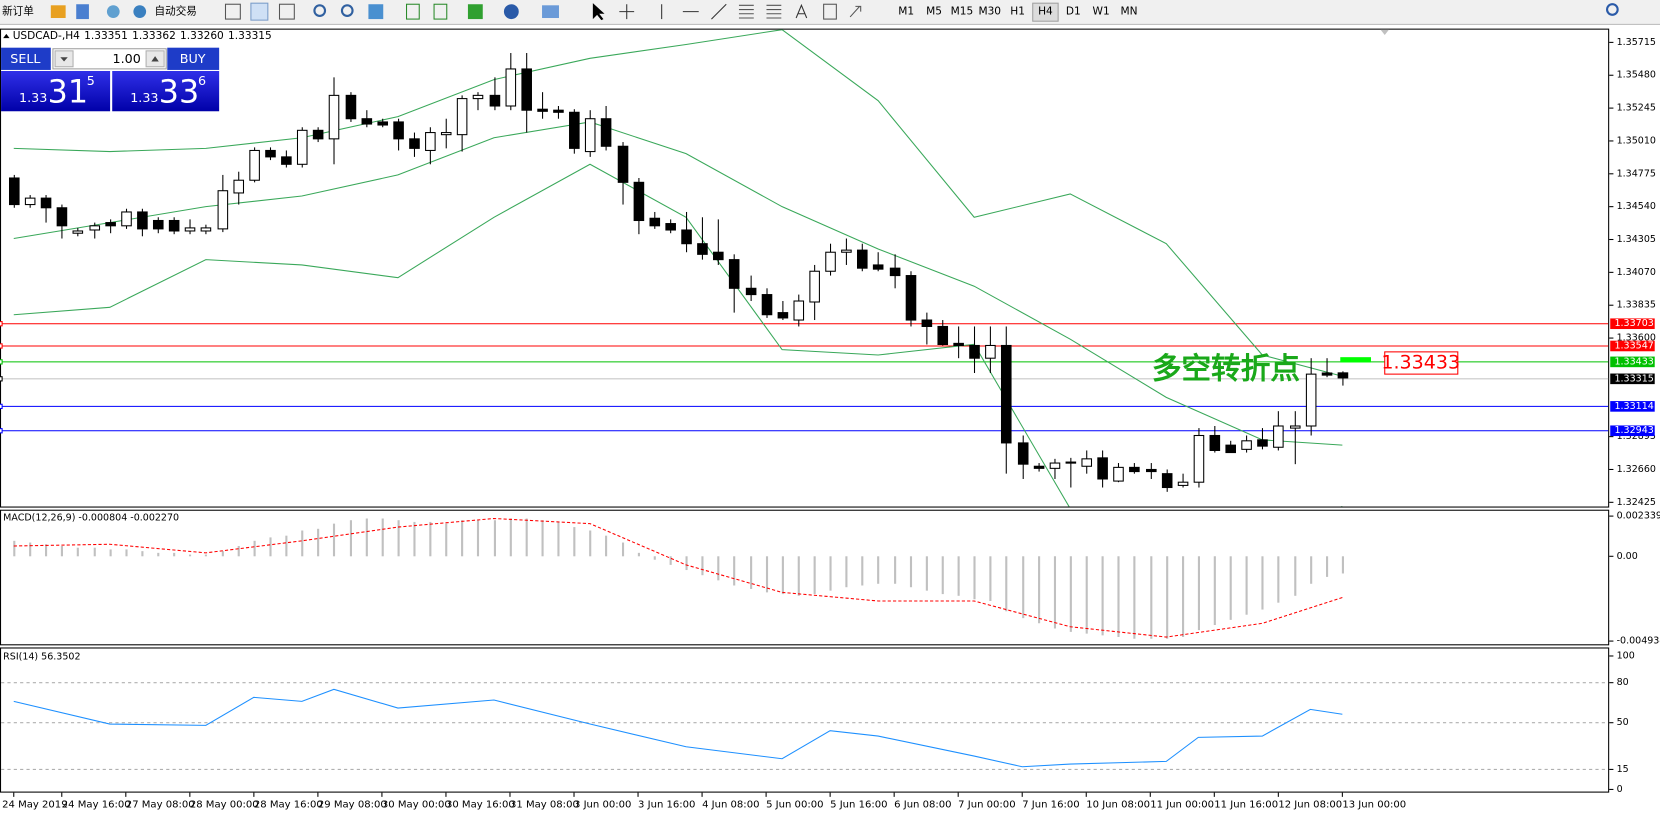 This screenshot has height=817, width=1660. I want to click on y-tick-label: 1.35715, so click(1636, 42).